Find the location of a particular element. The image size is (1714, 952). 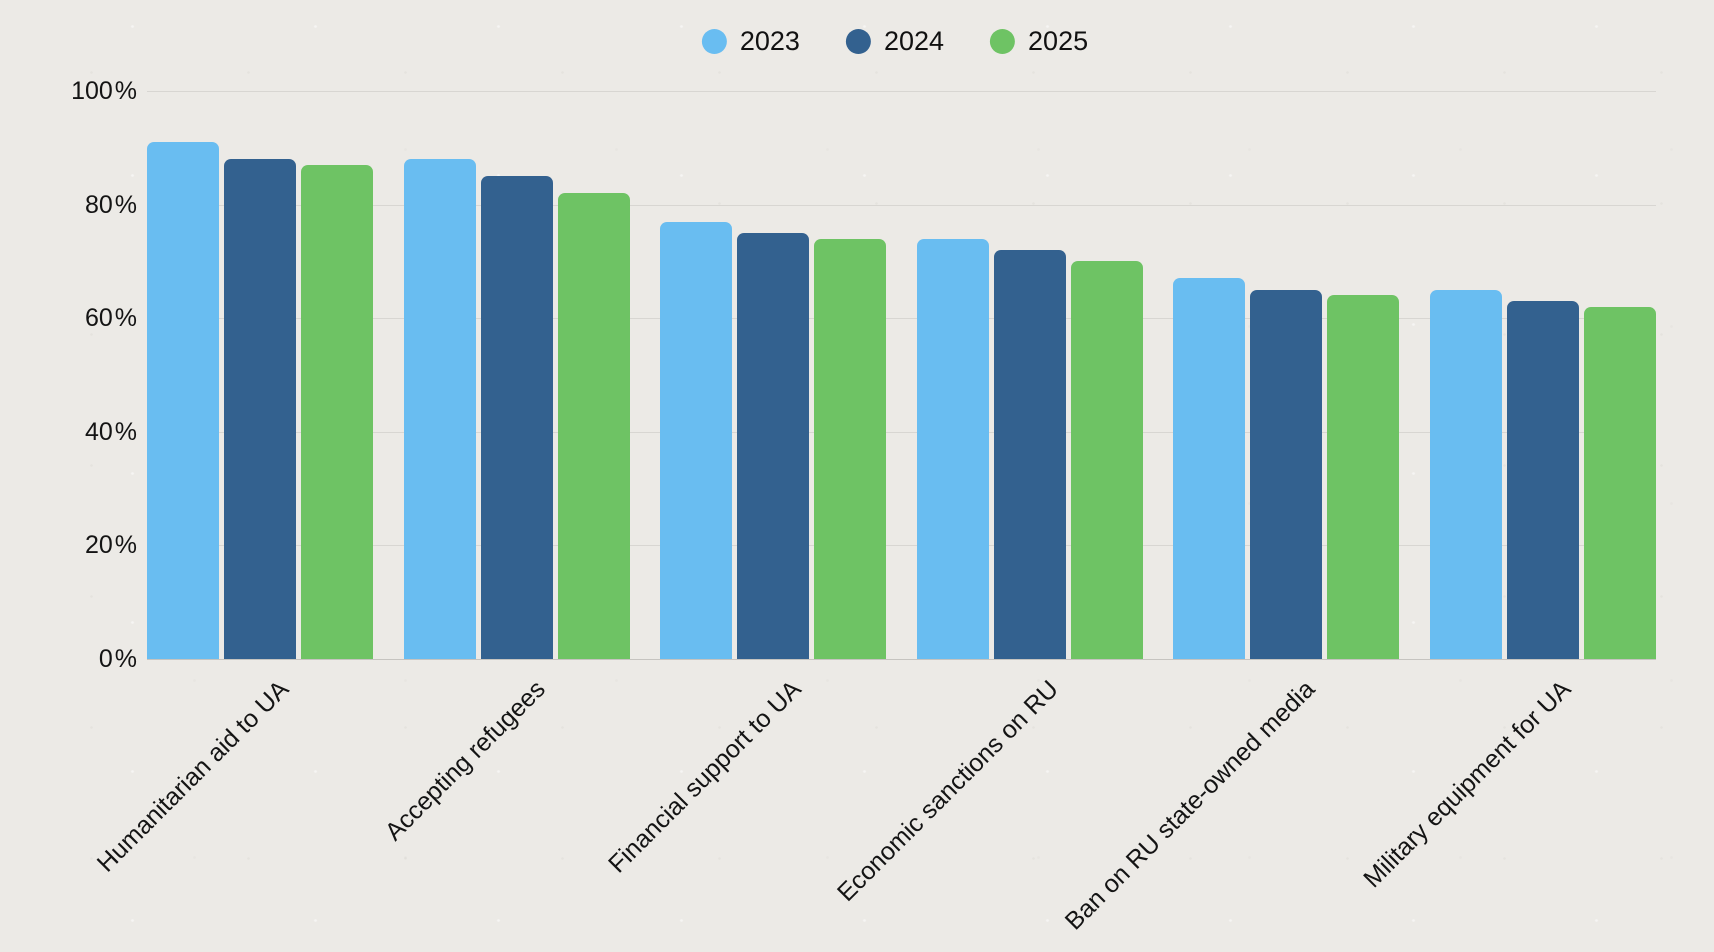

x-category-label: Ban on RU state-owned media is located at coordinates (1190, 805).